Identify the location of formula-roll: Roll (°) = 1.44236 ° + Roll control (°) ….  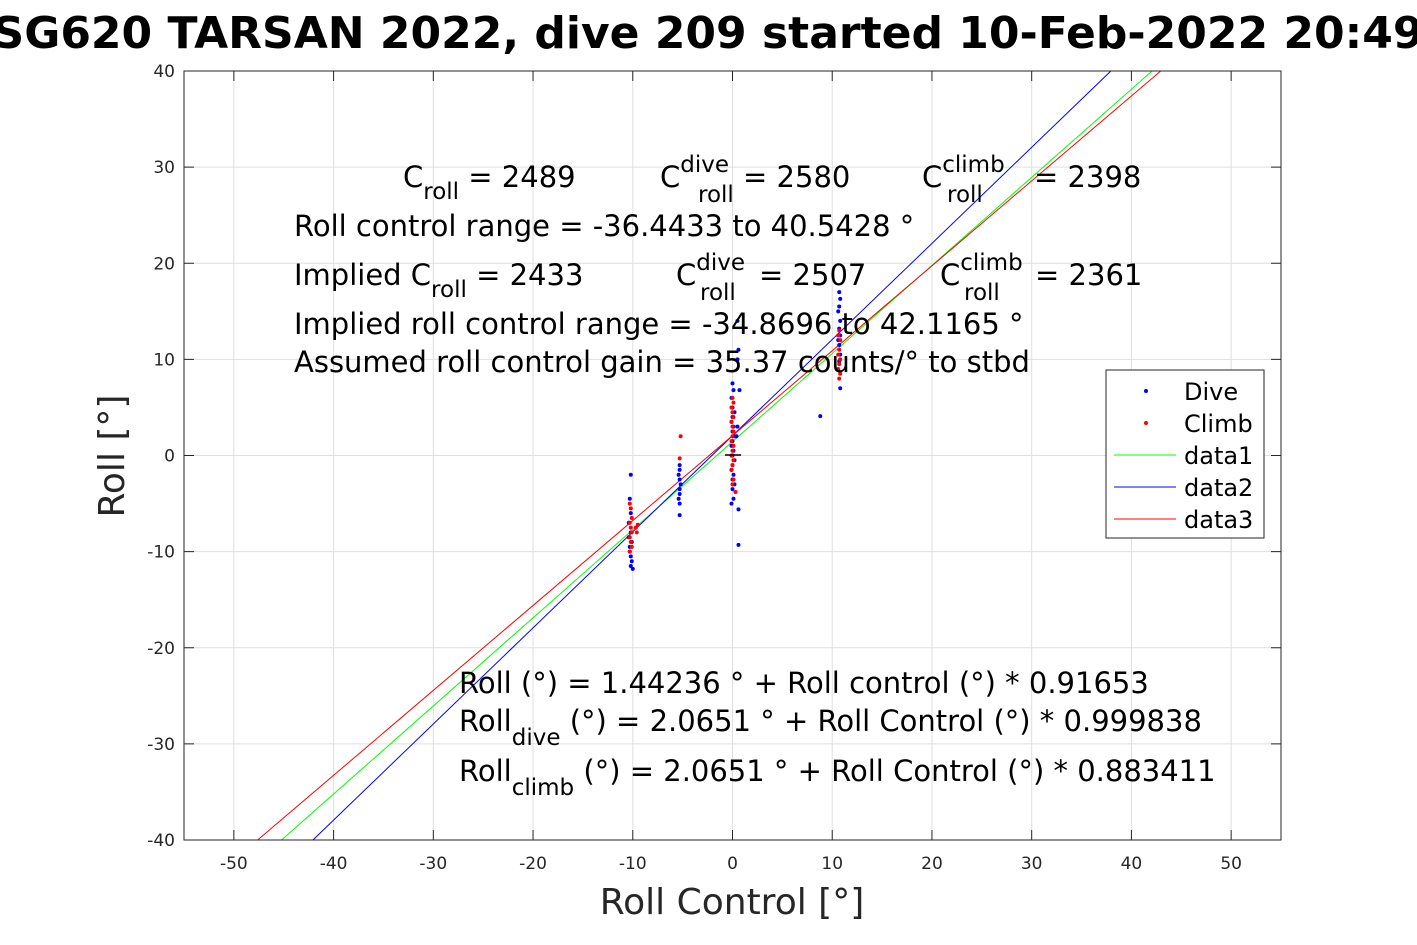
(804, 683).